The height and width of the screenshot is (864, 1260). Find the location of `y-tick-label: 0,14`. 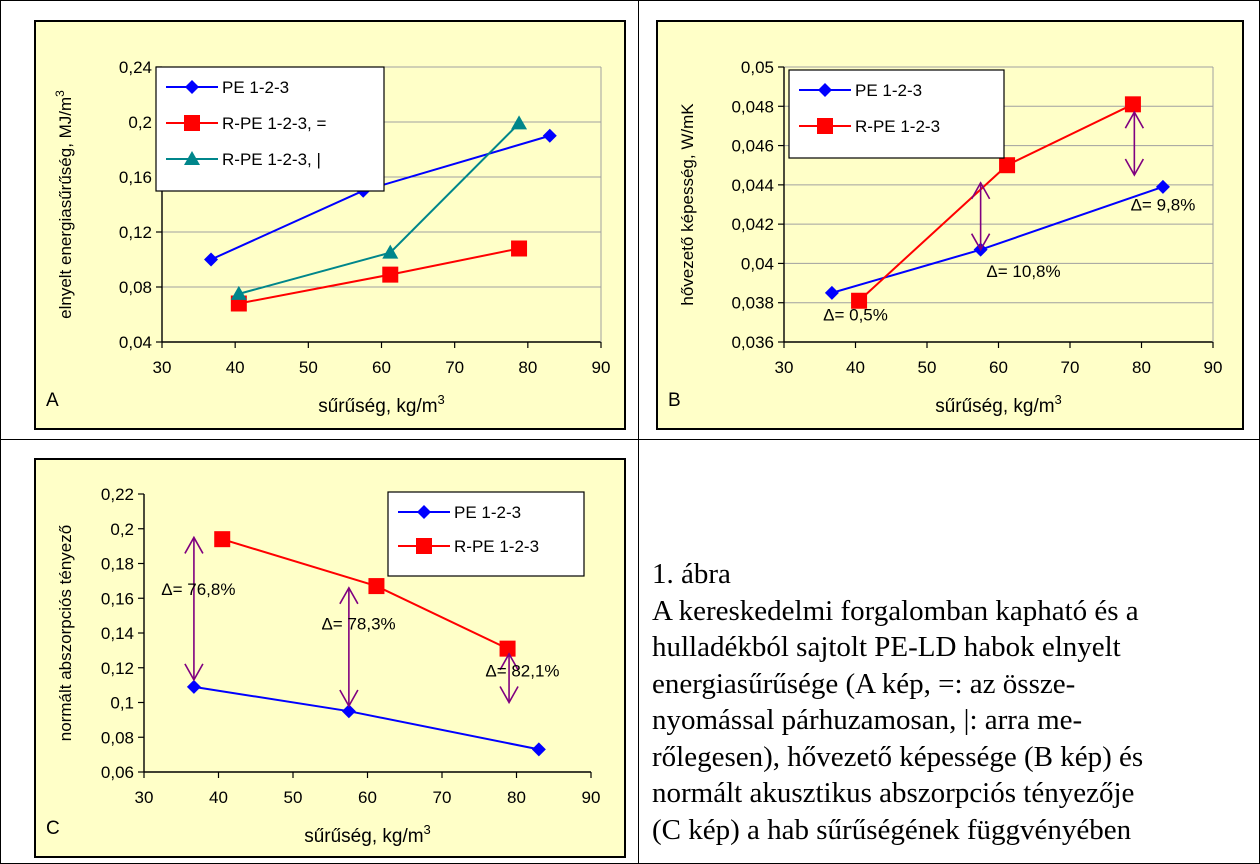

y-tick-label: 0,14 is located at coordinates (117, 633).